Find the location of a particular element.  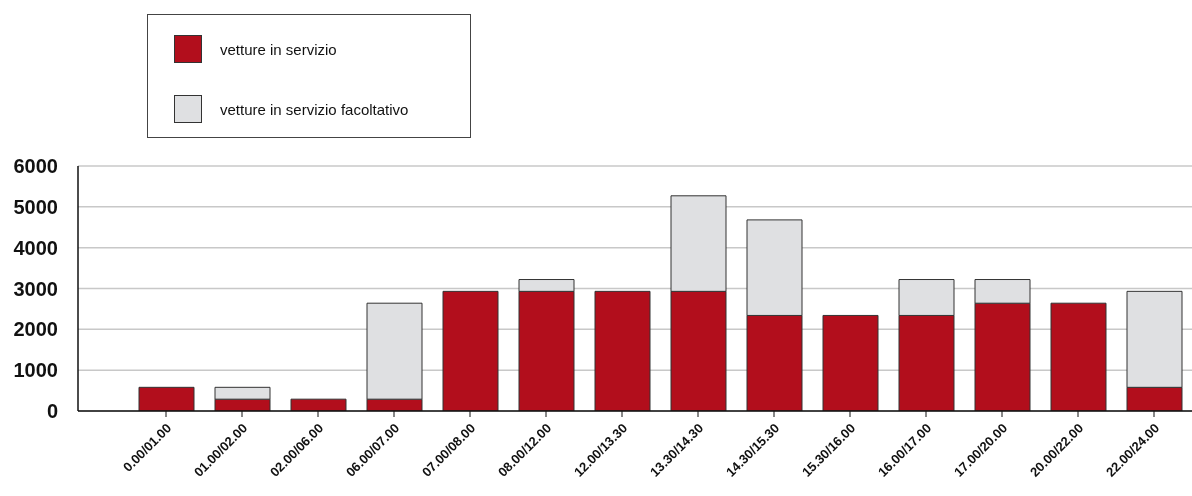

y-tick-label: 3000 is located at coordinates (35, 288).